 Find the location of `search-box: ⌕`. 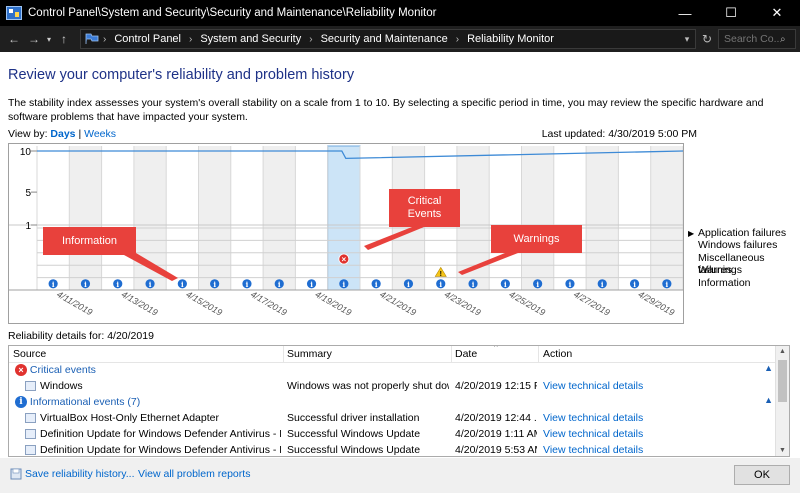

search-box: ⌕ is located at coordinates (757, 39).